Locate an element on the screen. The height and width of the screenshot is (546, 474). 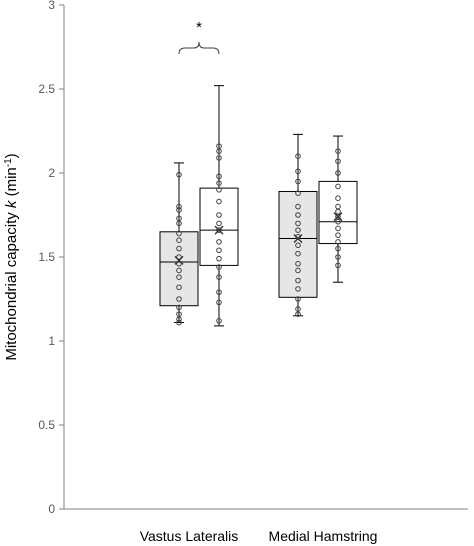
y-tick-label: 0.5 is located at coordinates (46, 425).